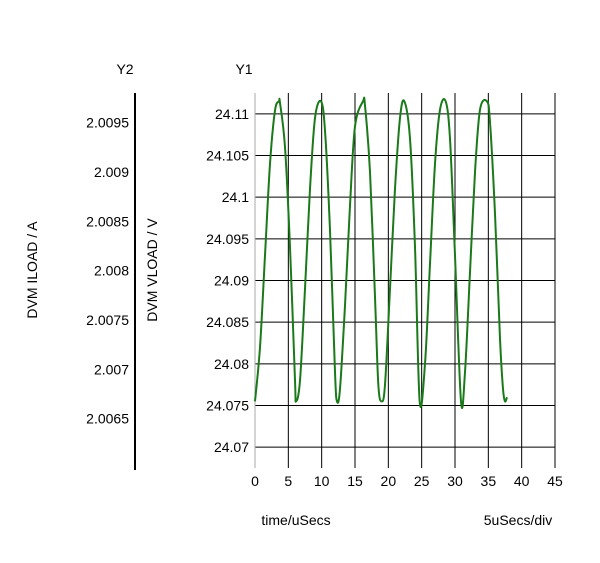 Image resolution: width=600 pixels, height=563 pixels. Describe the element at coordinates (295, 520) in the screenshot. I see `x-axis-label: time/uSecs` at that location.